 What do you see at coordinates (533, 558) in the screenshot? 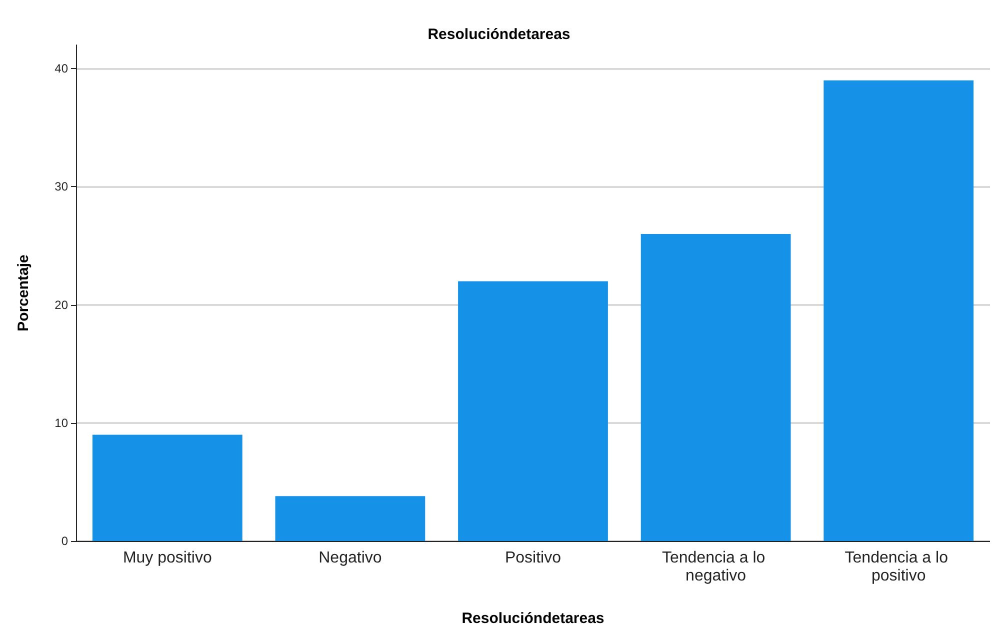
I see `x-tick-label: Positivo` at bounding box center [533, 558].